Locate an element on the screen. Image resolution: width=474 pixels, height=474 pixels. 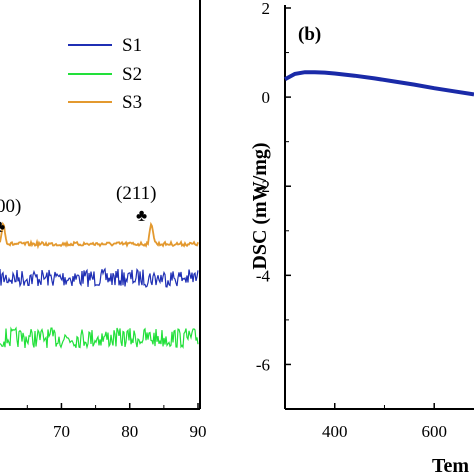
panel-a-x-ticks: 70 80 90 is located at coordinates (116, 422).